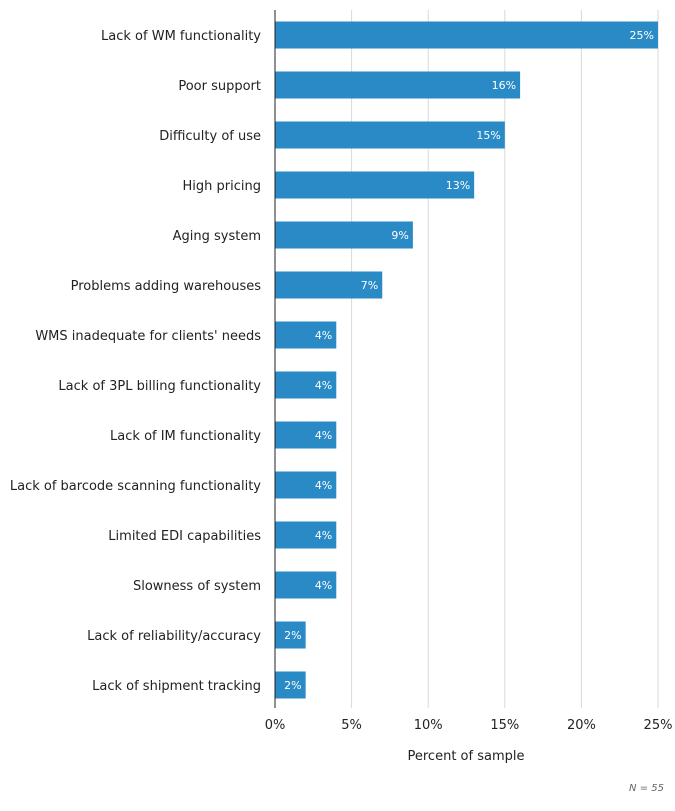 The width and height of the screenshot is (675, 811). Describe the element at coordinates (174, 636) in the screenshot. I see `category-label: Lack of reliability/accuracy` at that location.